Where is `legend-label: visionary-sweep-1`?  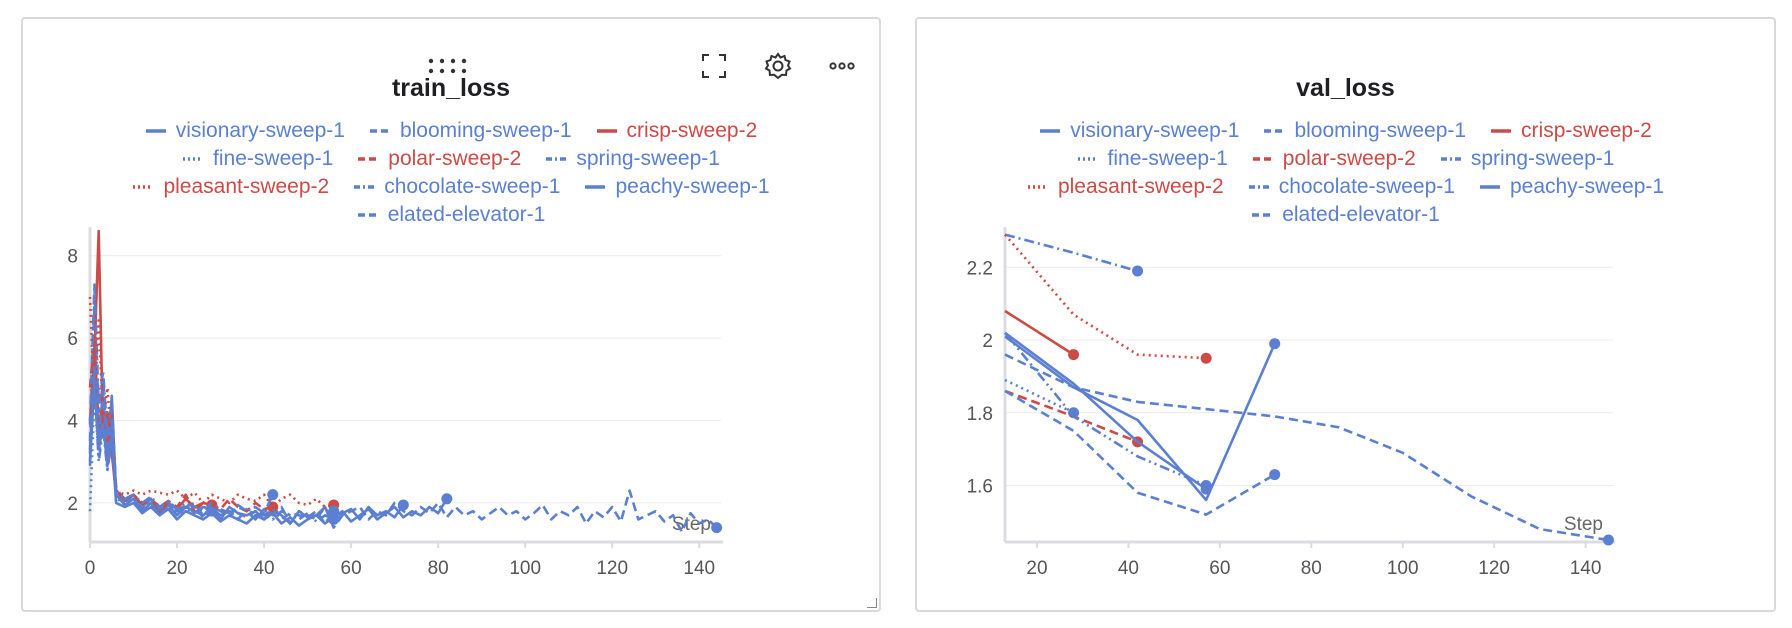
legend-label: visionary-sweep-1 is located at coordinates (1155, 130).